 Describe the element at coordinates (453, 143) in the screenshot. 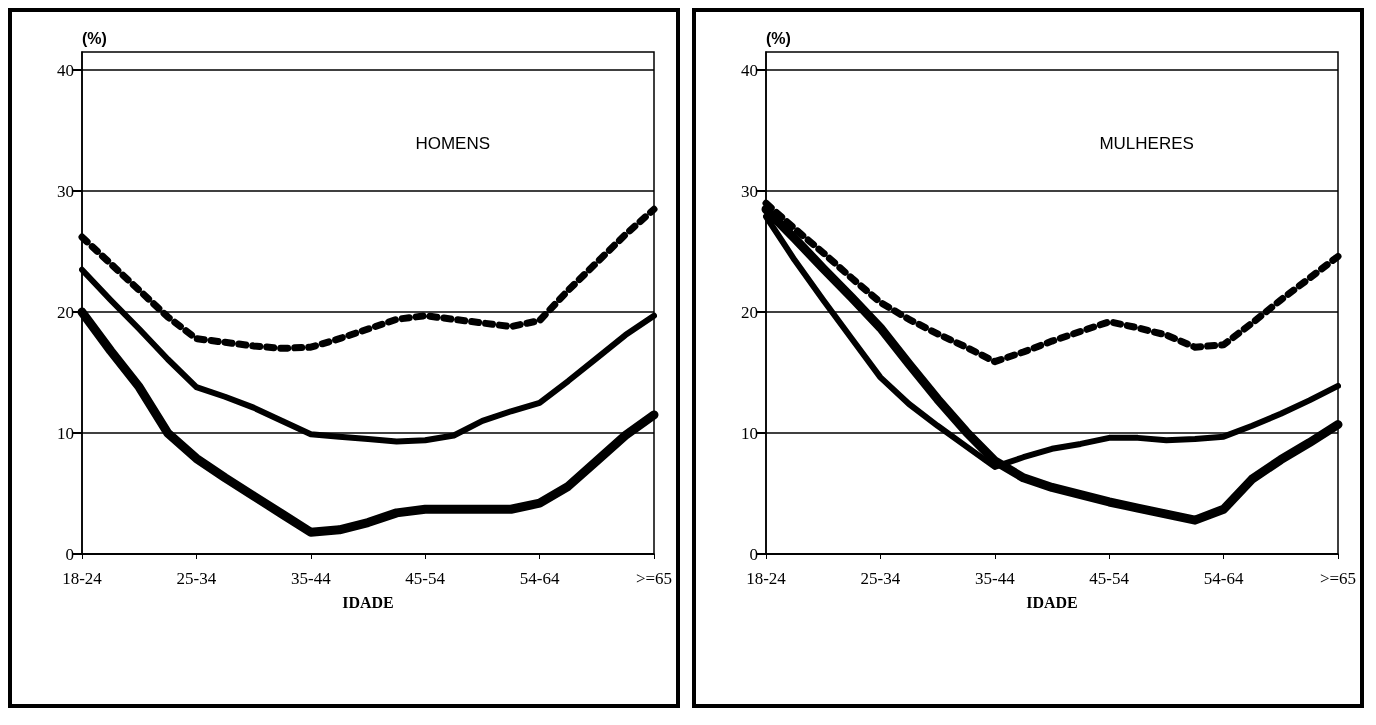

I see `text: HOMENS` at that location.